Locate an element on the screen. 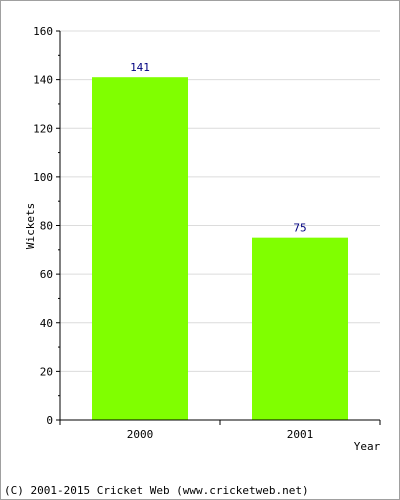 This screenshot has height=500, width=400. y-tick-label: 40 is located at coordinates (46, 323).